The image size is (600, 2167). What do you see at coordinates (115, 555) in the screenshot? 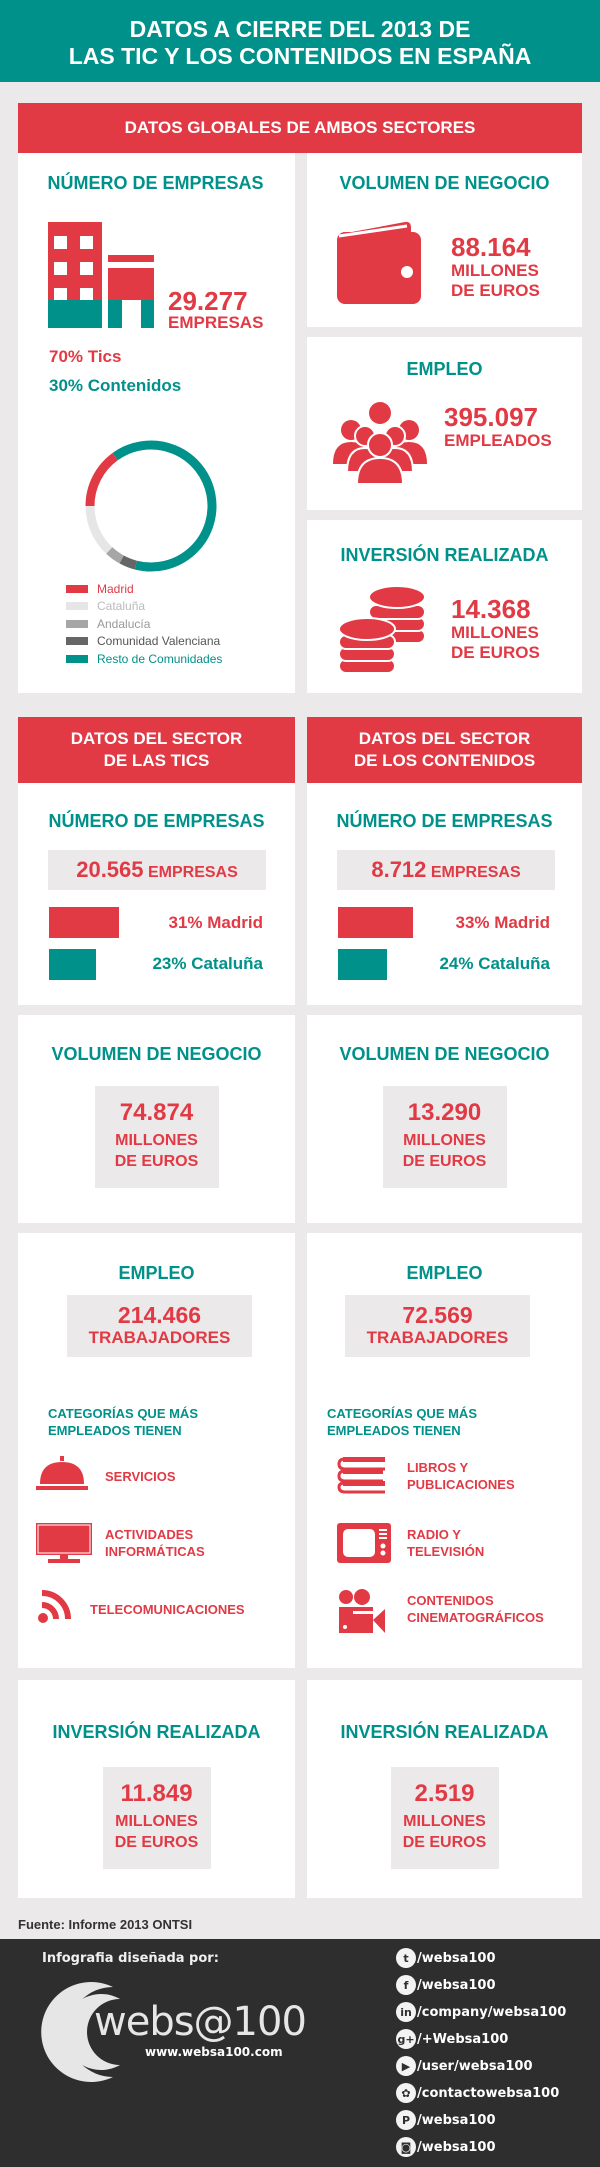
I see `donut-slice-andalucía` at bounding box center [115, 555].